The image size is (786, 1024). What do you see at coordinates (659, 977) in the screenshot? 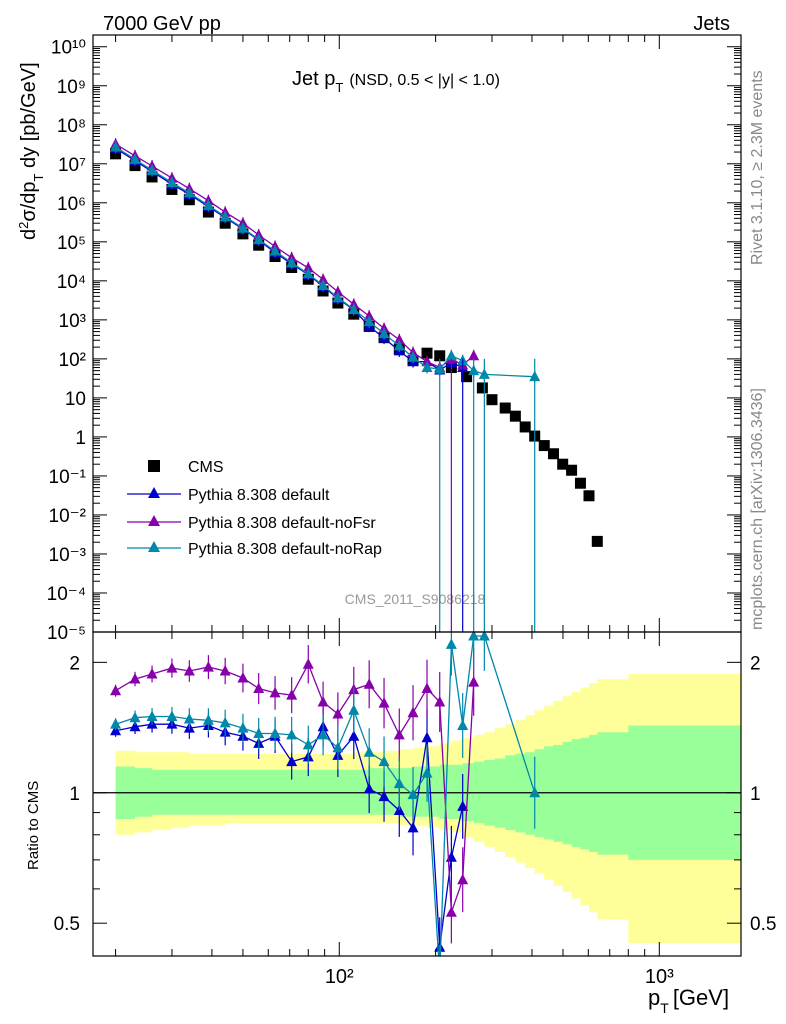
I see `x-tick-label: 10³` at bounding box center [659, 977].